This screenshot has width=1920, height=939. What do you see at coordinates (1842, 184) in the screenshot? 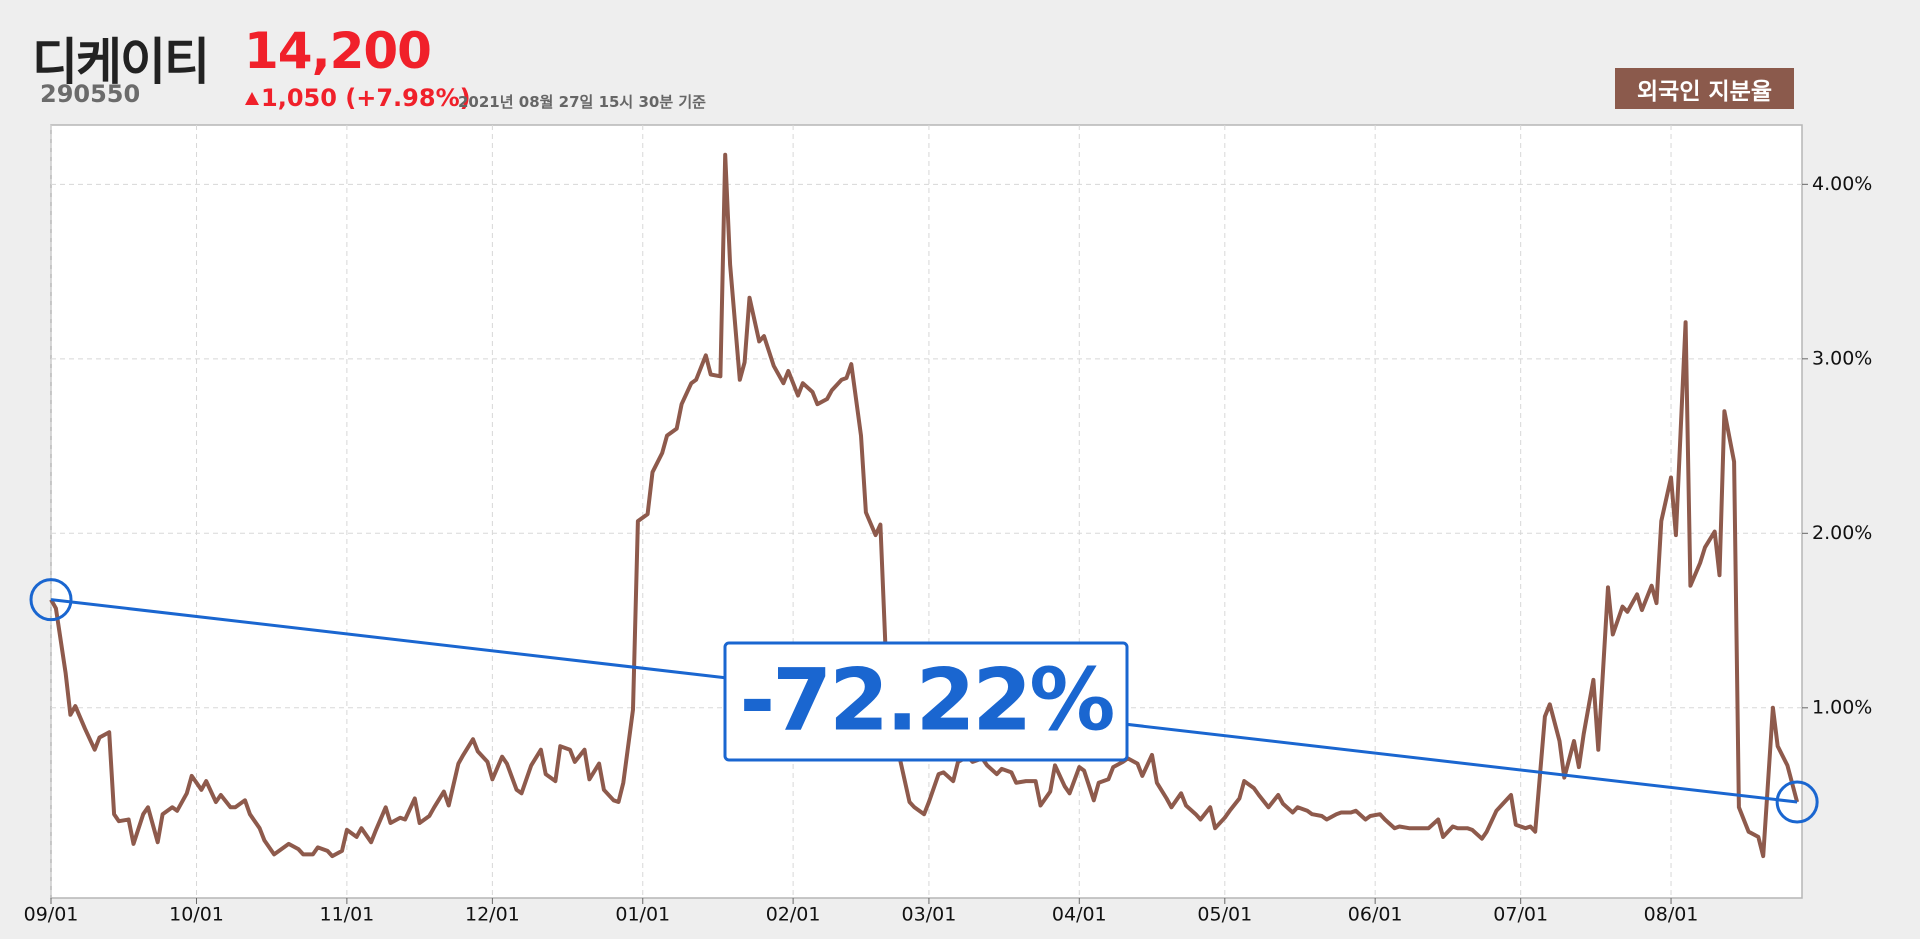
I see `y-tick-label: 4.00%` at bounding box center [1842, 184].